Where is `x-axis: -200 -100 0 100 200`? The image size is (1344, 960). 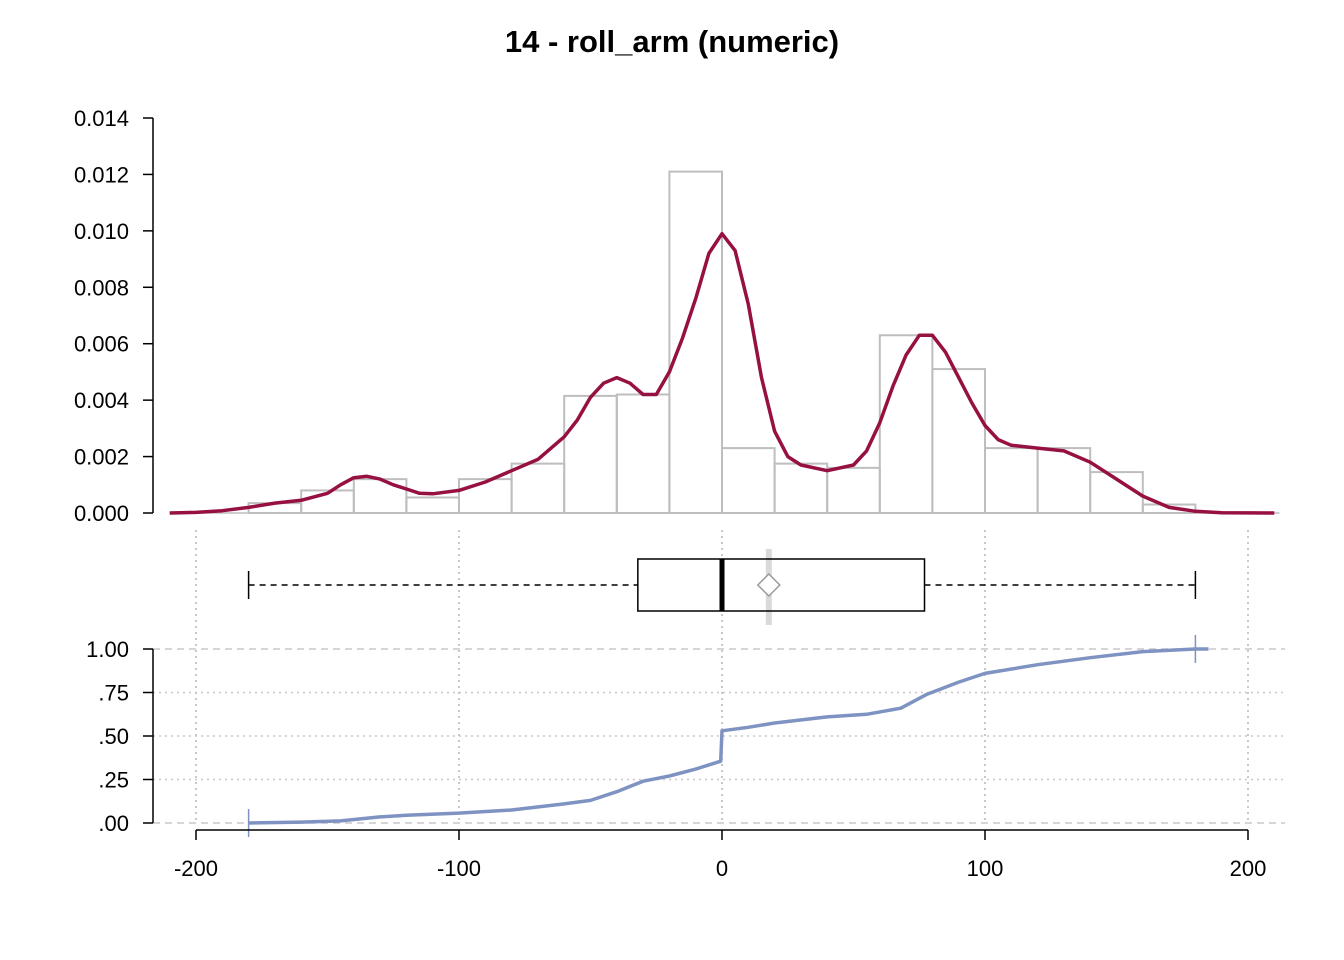
x-axis: -200 -100 0 100 200 is located at coordinates (720, 855).